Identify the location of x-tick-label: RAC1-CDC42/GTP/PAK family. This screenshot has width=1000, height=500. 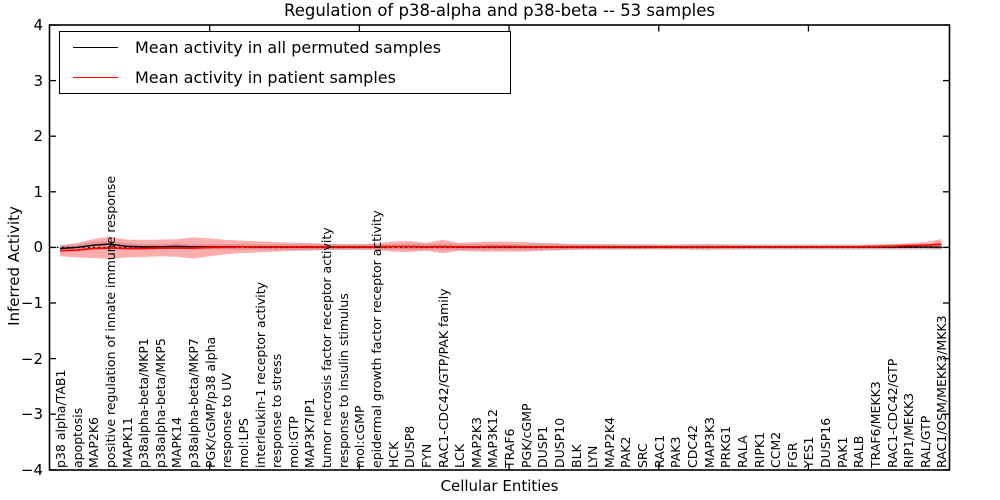
(443, 377).